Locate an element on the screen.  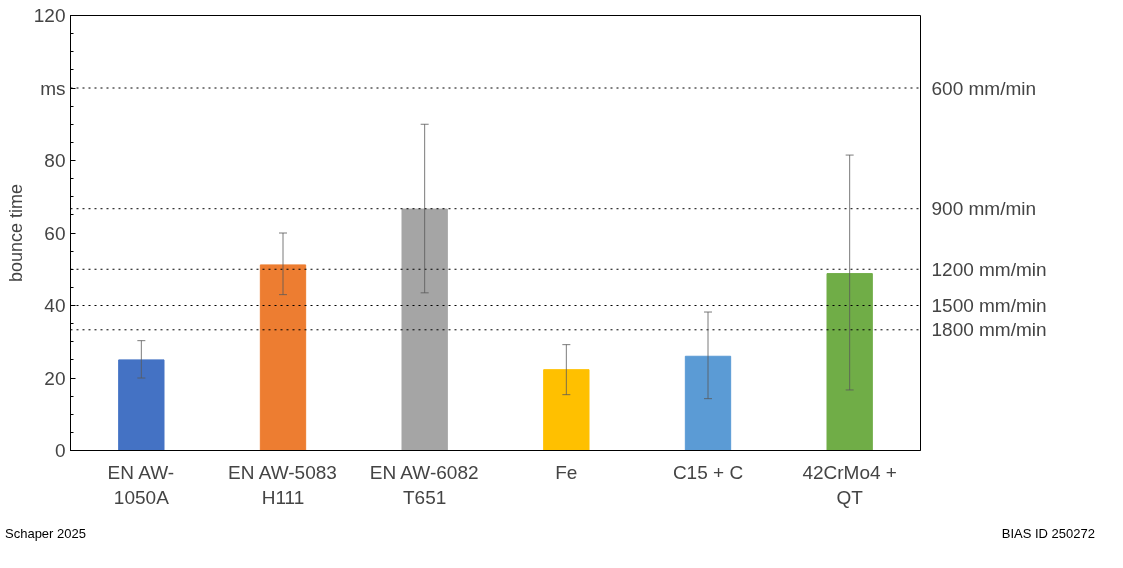
ref-line-label: 1500 mm/min is located at coordinates (989, 305).